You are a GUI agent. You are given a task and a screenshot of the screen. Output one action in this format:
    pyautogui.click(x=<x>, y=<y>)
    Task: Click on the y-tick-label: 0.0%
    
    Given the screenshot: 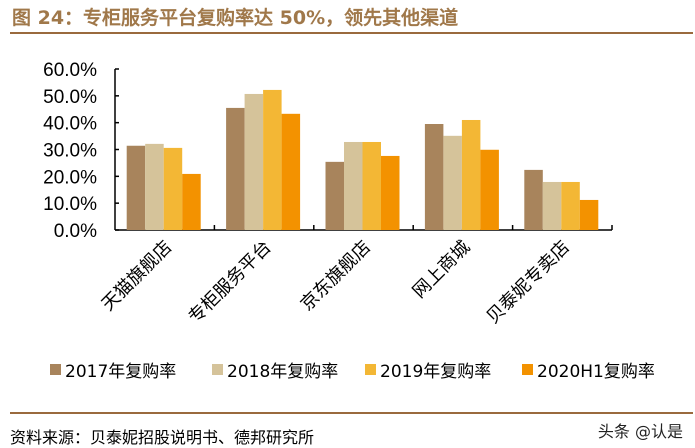 What is the action you would take?
    pyautogui.click(x=75, y=231)
    